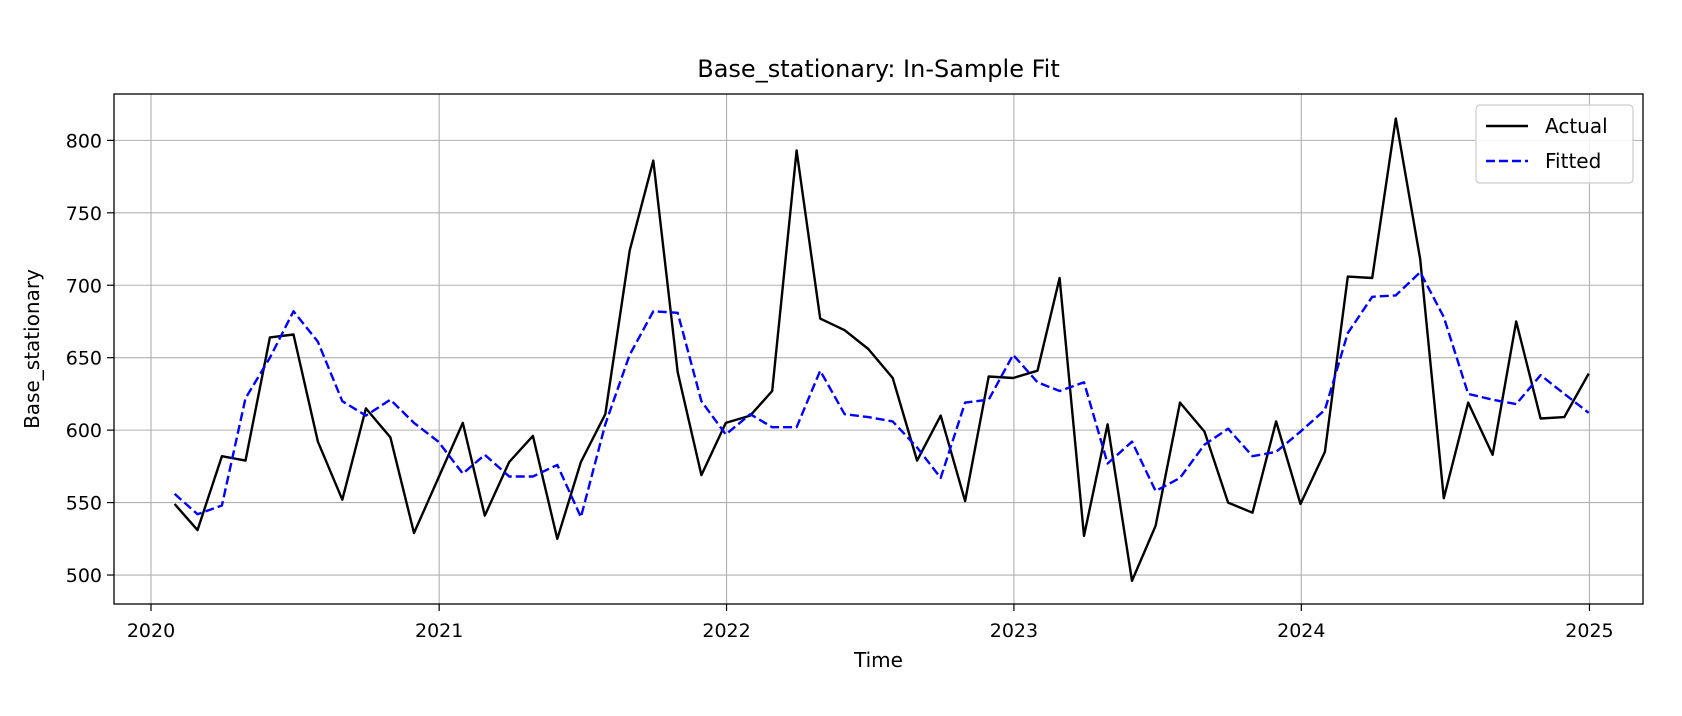 This screenshot has height=716, width=1682. I want to click on x-tick-label: 2025, so click(1589, 631).